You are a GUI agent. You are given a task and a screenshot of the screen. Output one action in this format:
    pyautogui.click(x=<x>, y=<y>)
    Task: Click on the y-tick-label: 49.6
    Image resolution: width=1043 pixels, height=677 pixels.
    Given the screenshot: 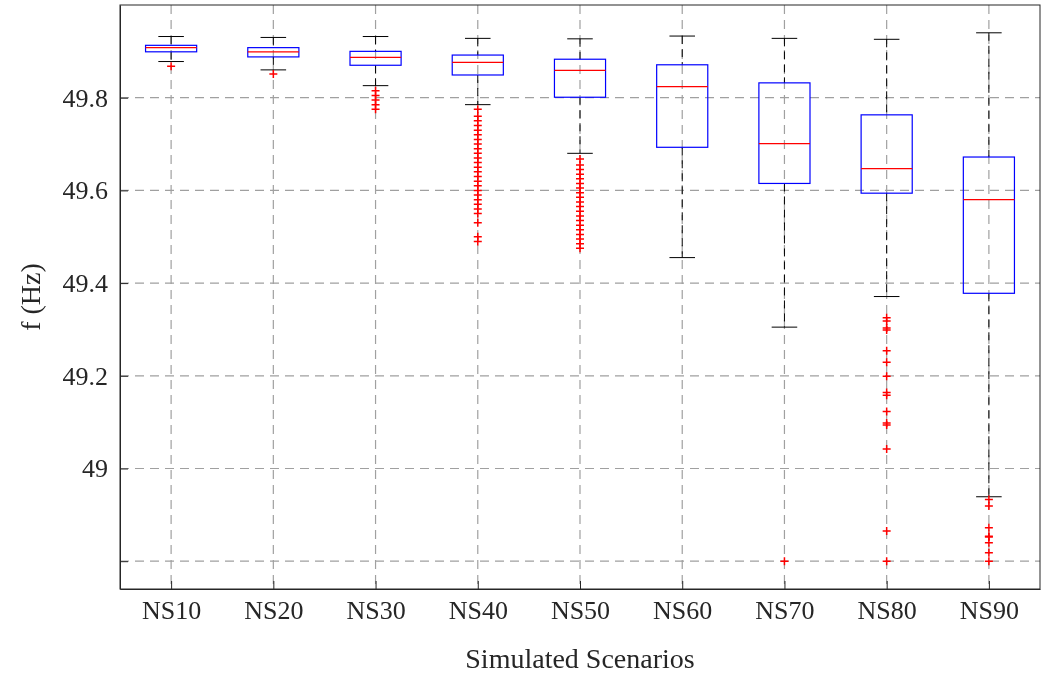 What is the action you would take?
    pyautogui.click(x=85, y=191)
    